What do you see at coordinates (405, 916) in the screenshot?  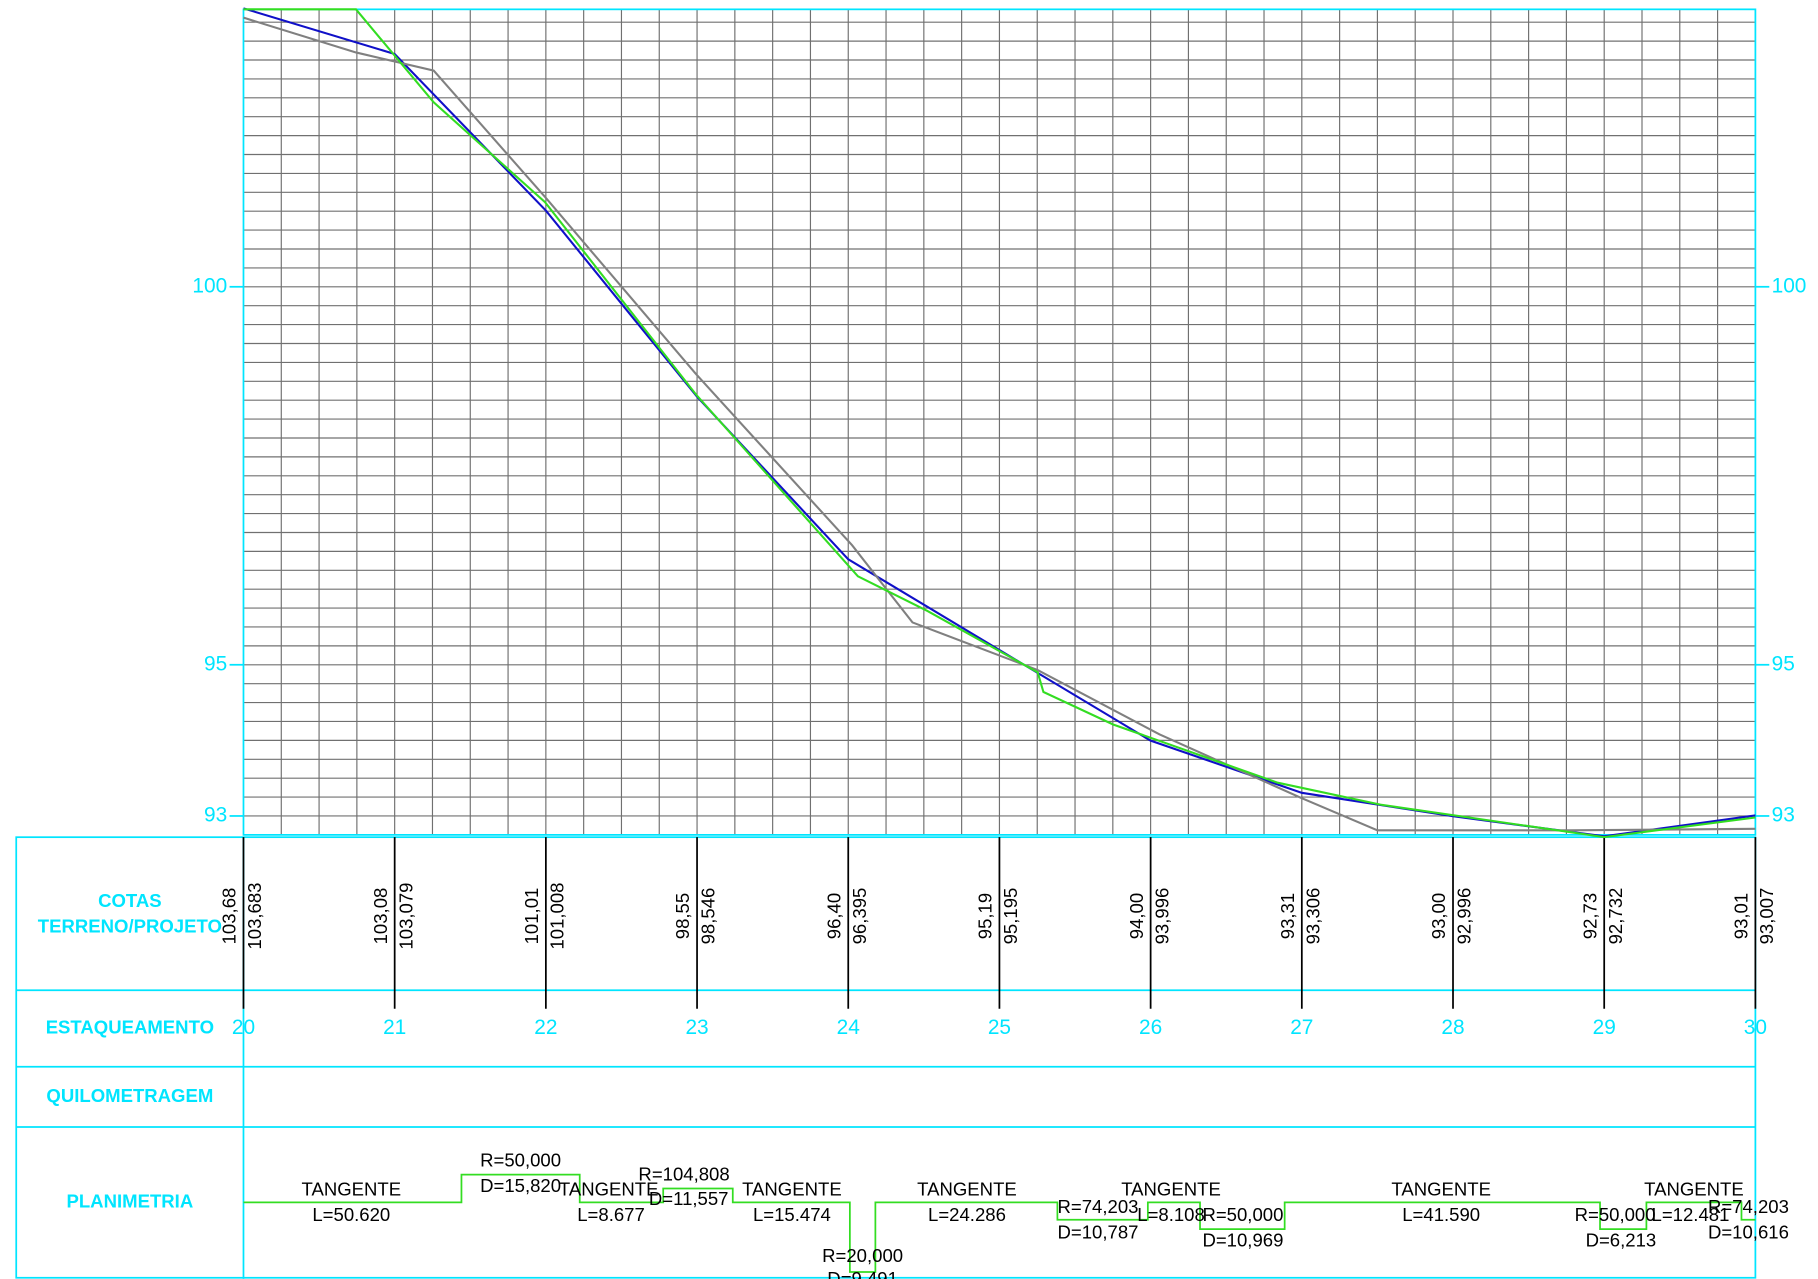 I see `cota-projeto: 103,079` at bounding box center [405, 916].